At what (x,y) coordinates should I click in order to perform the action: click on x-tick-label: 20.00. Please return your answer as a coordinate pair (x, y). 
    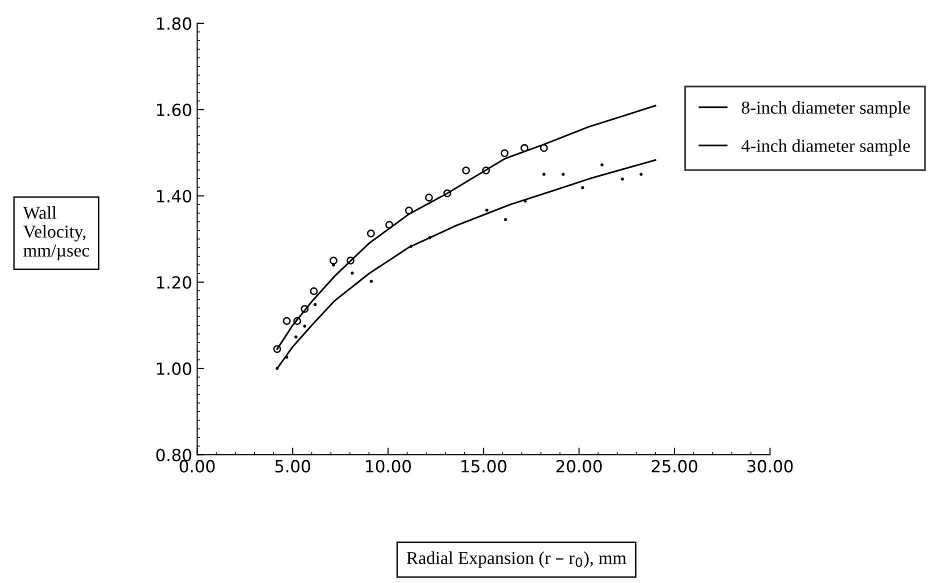
    Looking at the image, I should click on (579, 466).